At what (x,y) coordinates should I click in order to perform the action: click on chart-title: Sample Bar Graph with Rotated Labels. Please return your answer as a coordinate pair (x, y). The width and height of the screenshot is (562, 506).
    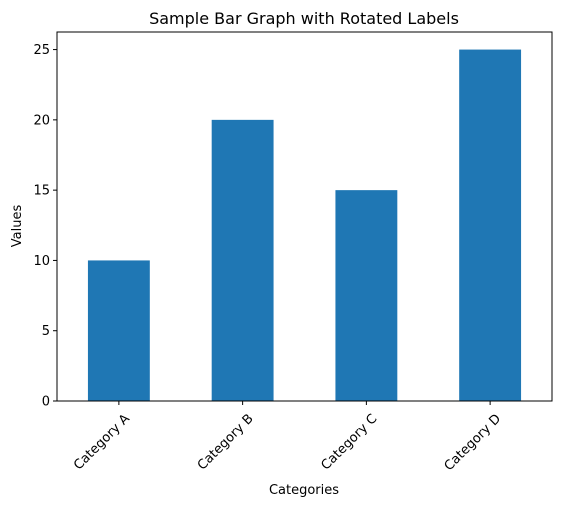
    Looking at the image, I should click on (304, 18).